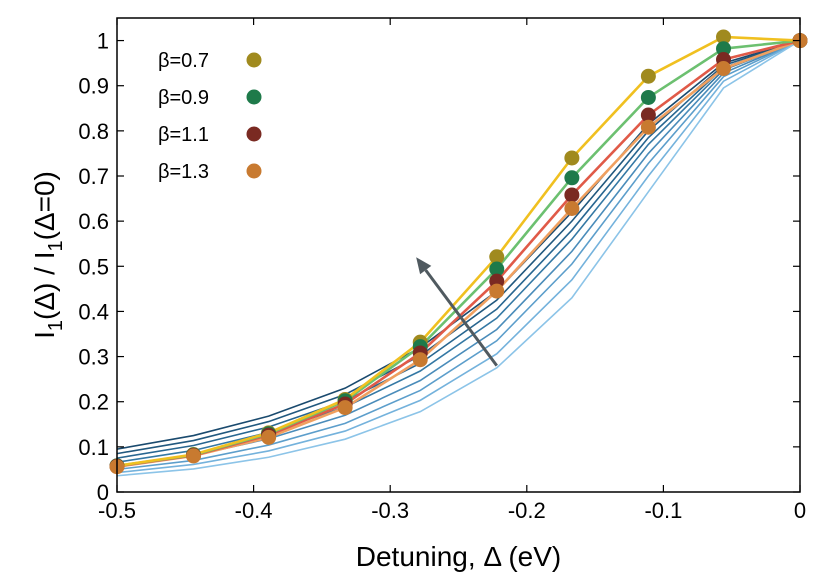 Image resolution: width=830 pixels, height=581 pixels. I want to click on y-tick-label: 1, so click(103, 41).